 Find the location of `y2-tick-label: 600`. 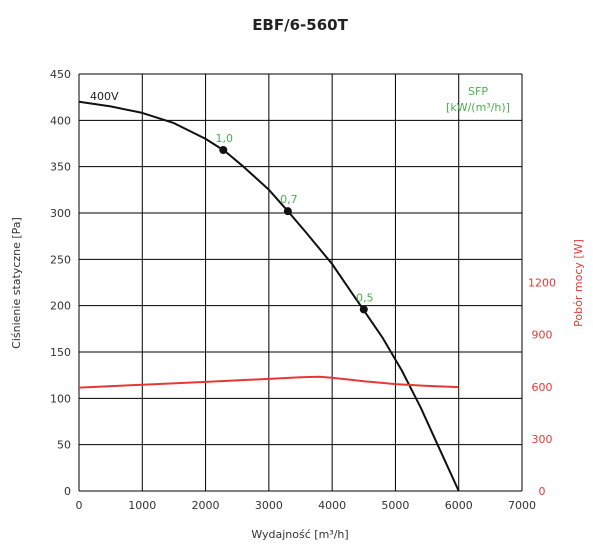

y2-tick-label: 600 is located at coordinates (542, 387).